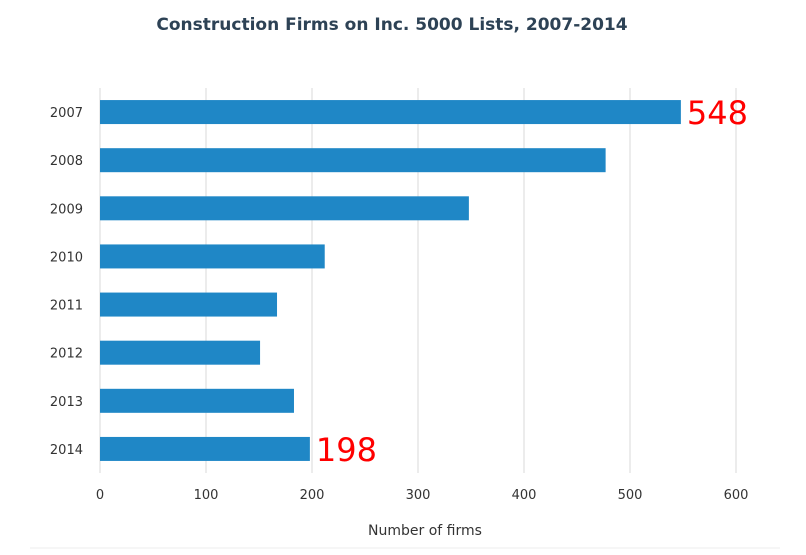 This screenshot has width=806, height=555. I want to click on x-tick-label: 200, so click(312, 495).